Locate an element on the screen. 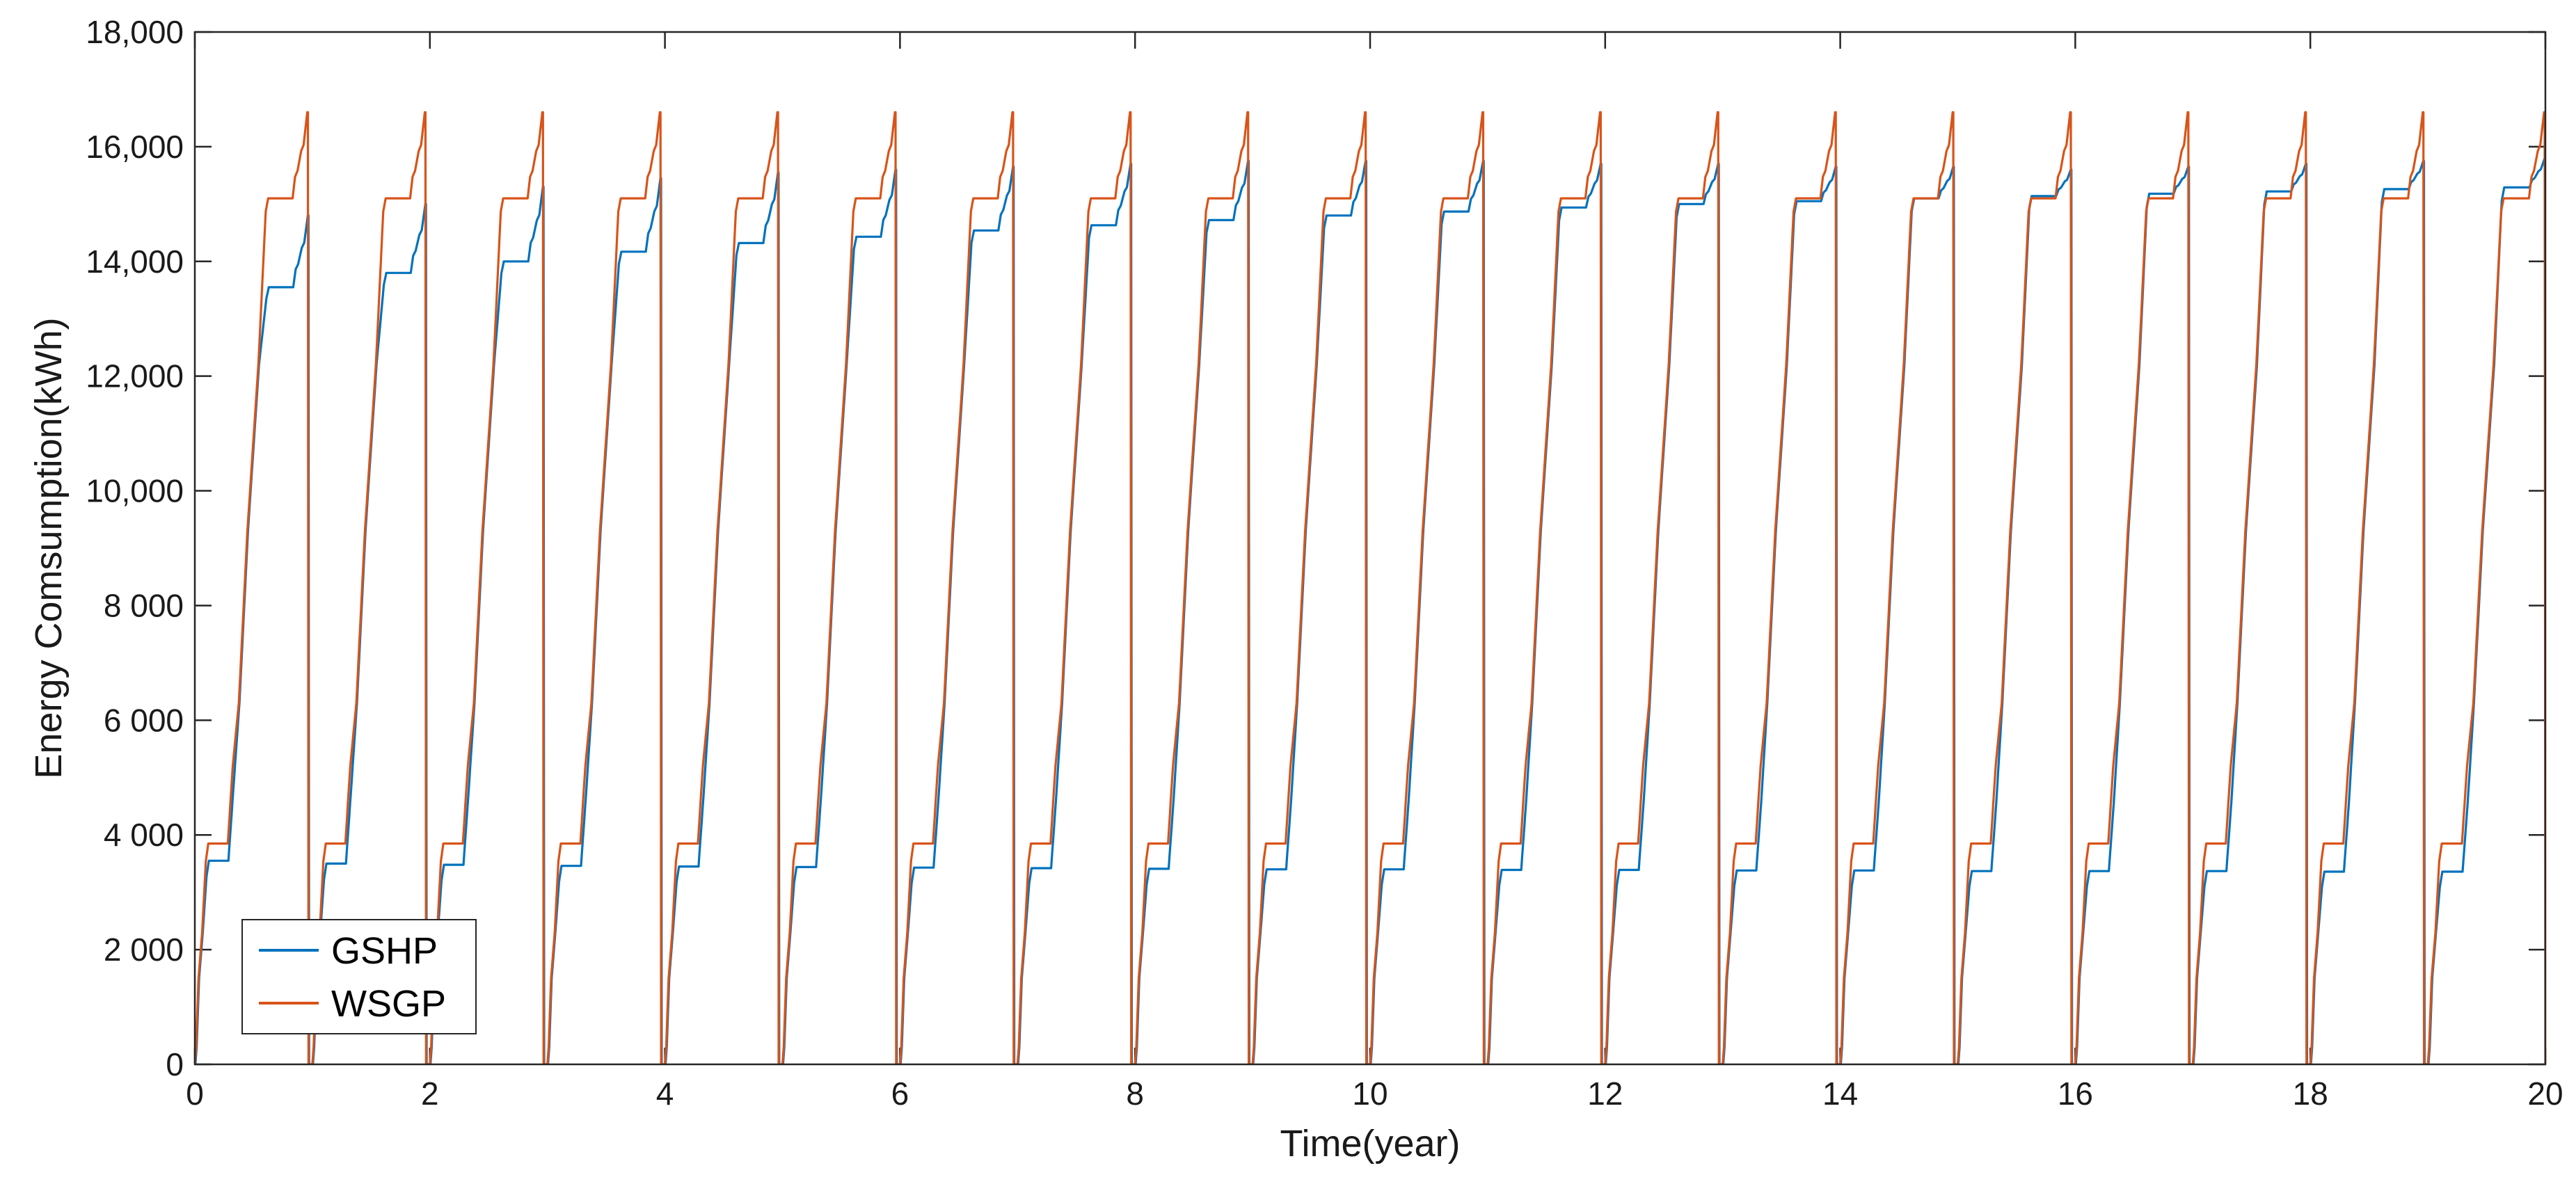  y-tick-label: 10,000 is located at coordinates (135, 491).